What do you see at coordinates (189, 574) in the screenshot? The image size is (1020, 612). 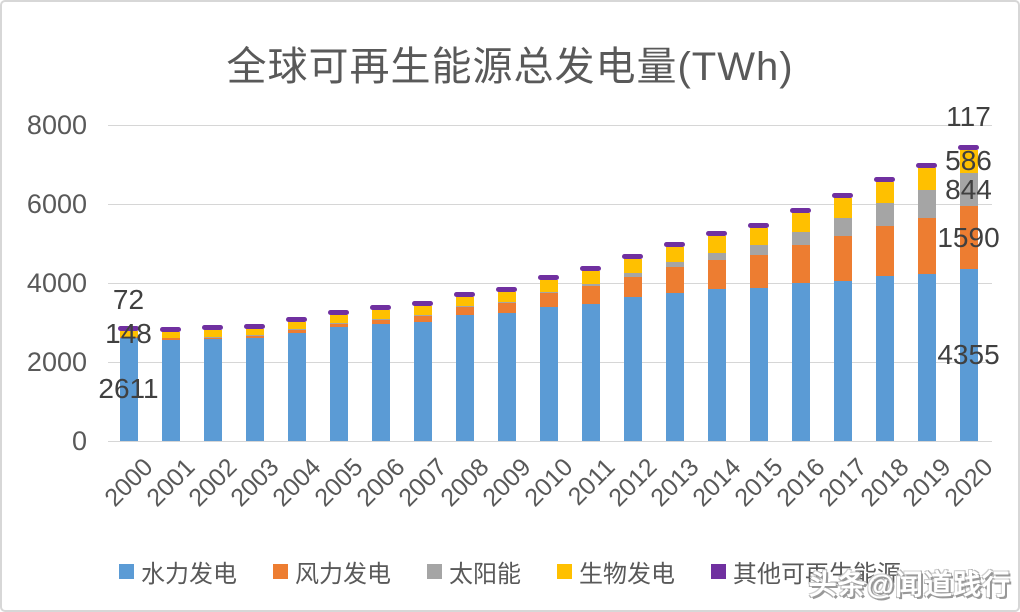 I see `legend-label: 水力发电` at bounding box center [189, 574].